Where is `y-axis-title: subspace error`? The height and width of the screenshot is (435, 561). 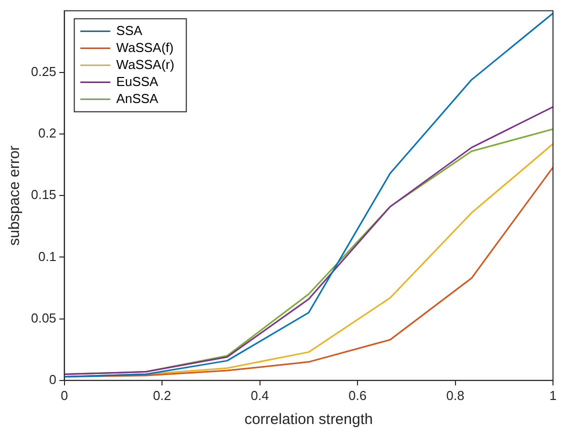 y-axis-title: subspace error is located at coordinates (15, 196).